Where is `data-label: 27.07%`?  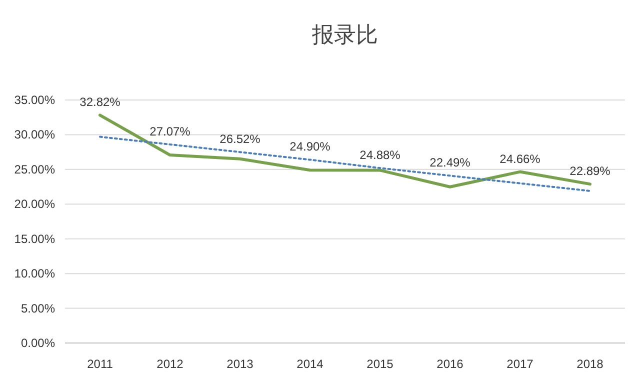
data-label: 27.07% is located at coordinates (170, 131).